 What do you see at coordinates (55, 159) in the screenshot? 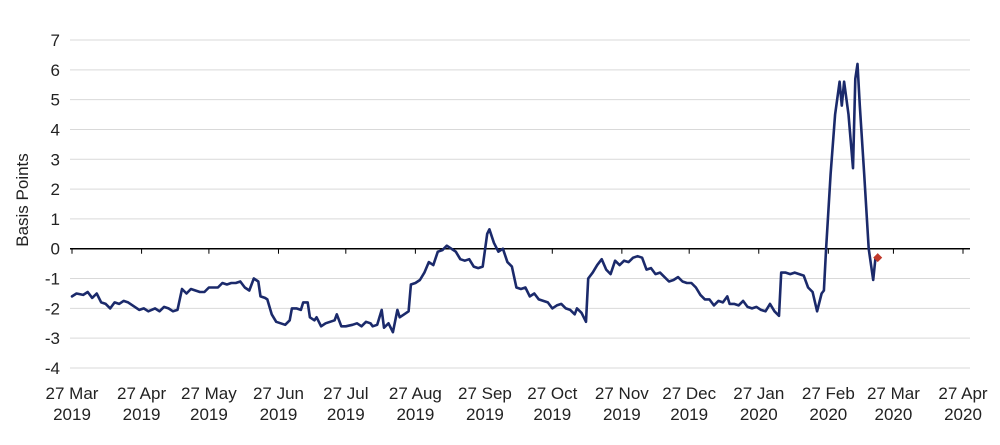
I see `y-tick-label: 3` at bounding box center [55, 159].